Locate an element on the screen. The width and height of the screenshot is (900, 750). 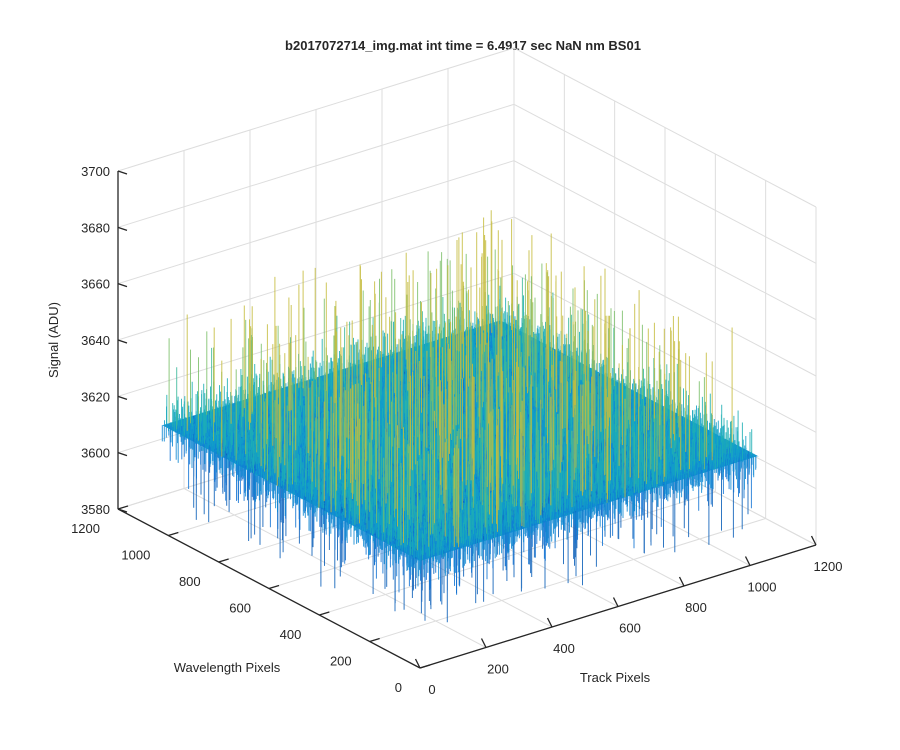
y-axis-label: Wavelength Pixels is located at coordinates (227, 667).